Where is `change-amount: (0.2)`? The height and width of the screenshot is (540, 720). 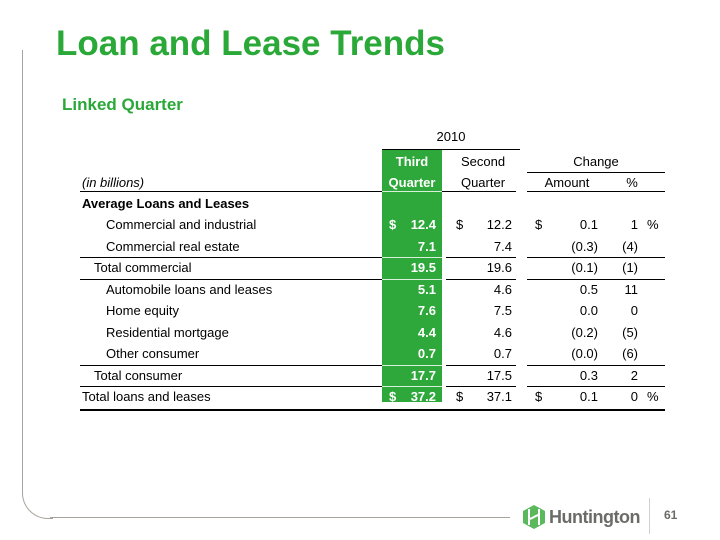 change-amount: (0.2) is located at coordinates (584, 332).